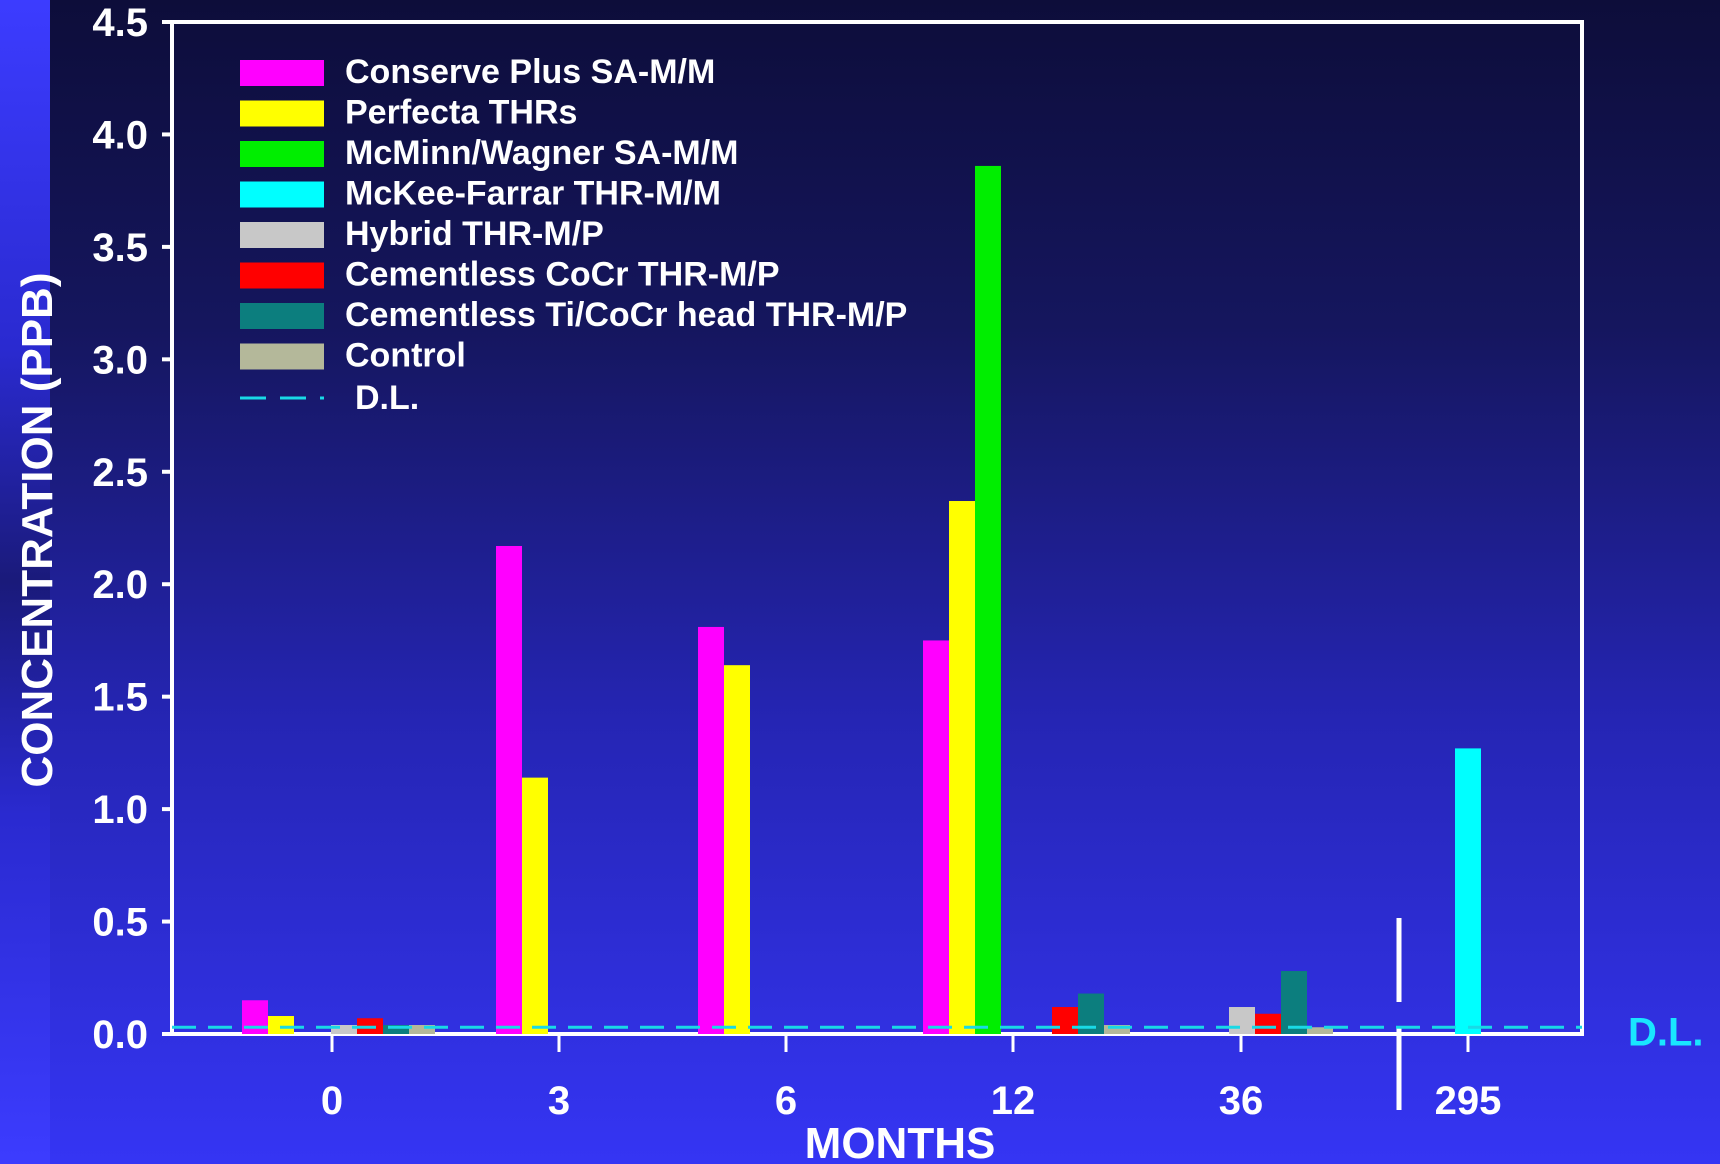 The width and height of the screenshot is (1720, 1164). What do you see at coordinates (387, 398) in the screenshot?
I see `legend-label-detection-limit: D.L.` at bounding box center [387, 398].